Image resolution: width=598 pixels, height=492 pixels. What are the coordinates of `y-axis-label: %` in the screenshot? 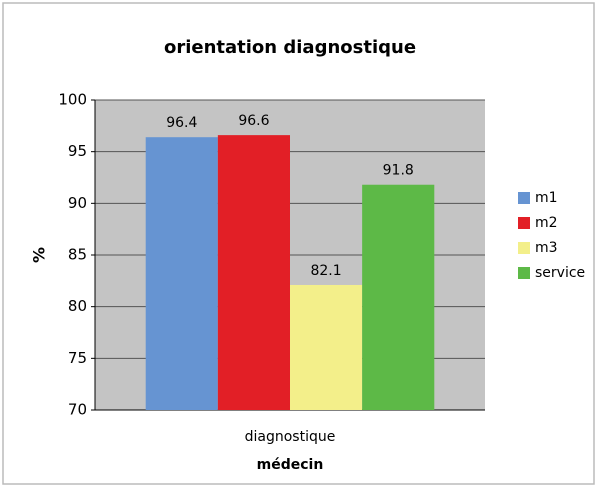 It's located at (39, 255).